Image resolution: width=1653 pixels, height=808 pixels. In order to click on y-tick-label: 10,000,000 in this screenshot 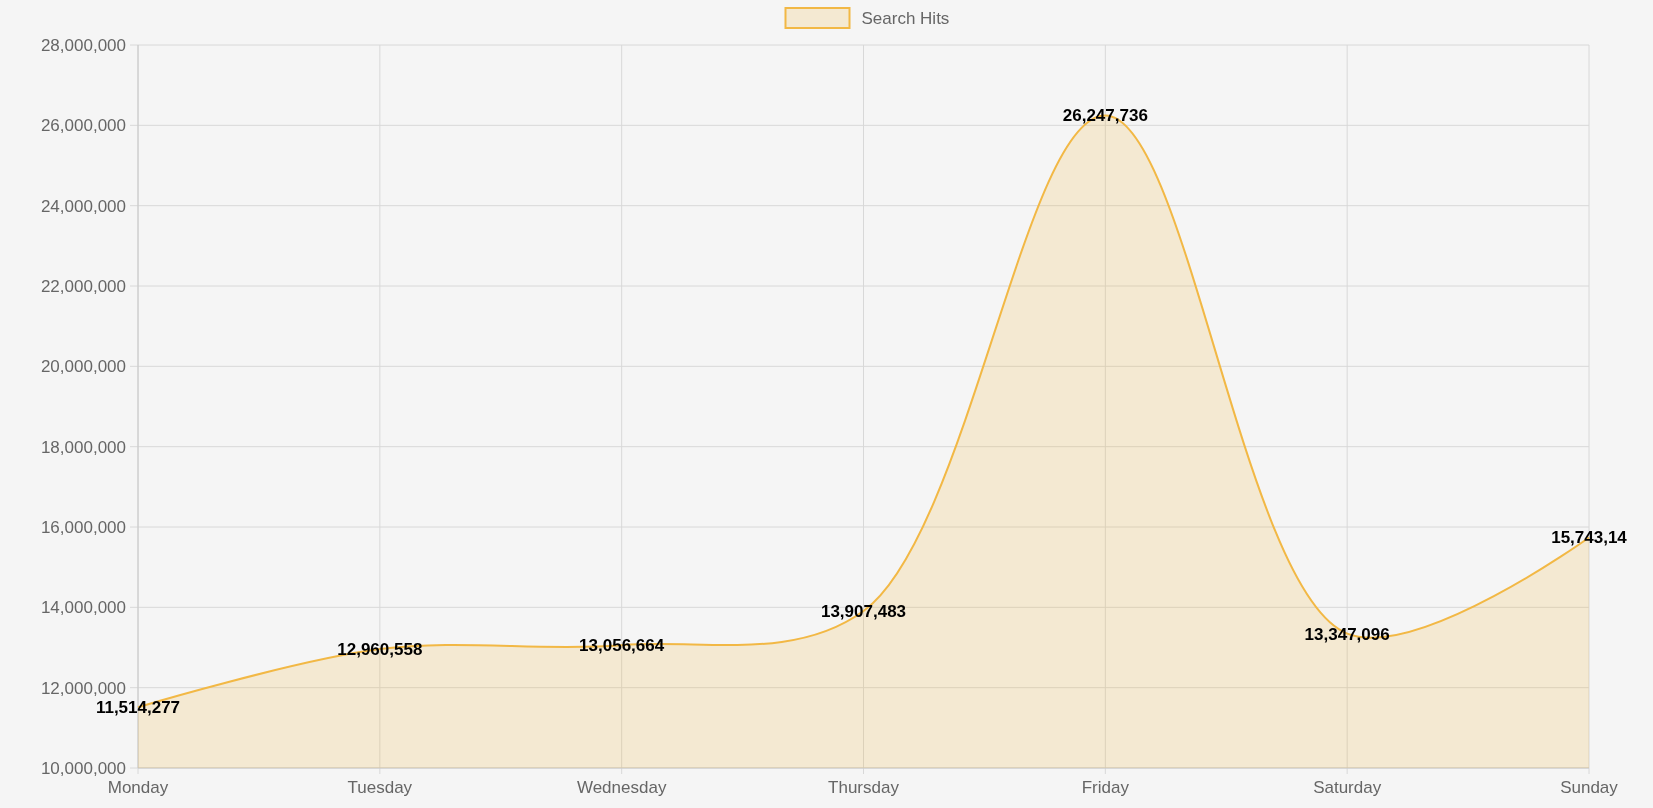, I will do `click(83, 768)`.